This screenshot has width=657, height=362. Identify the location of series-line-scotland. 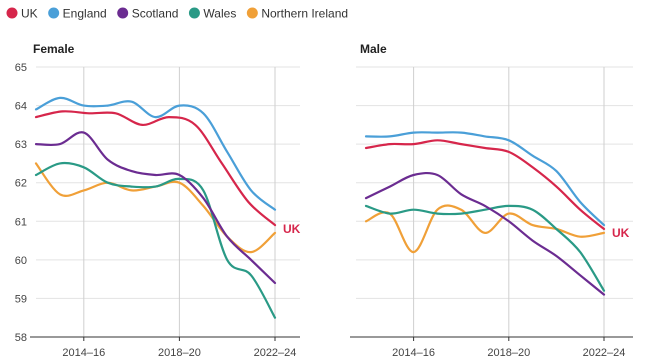
(485, 233).